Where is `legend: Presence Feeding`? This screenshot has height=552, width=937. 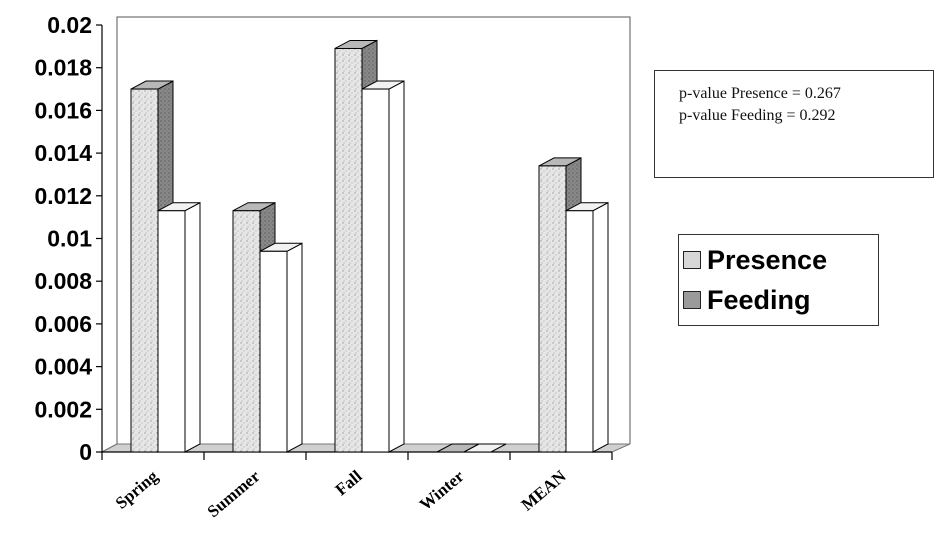 legend: Presence Feeding is located at coordinates (778, 280).